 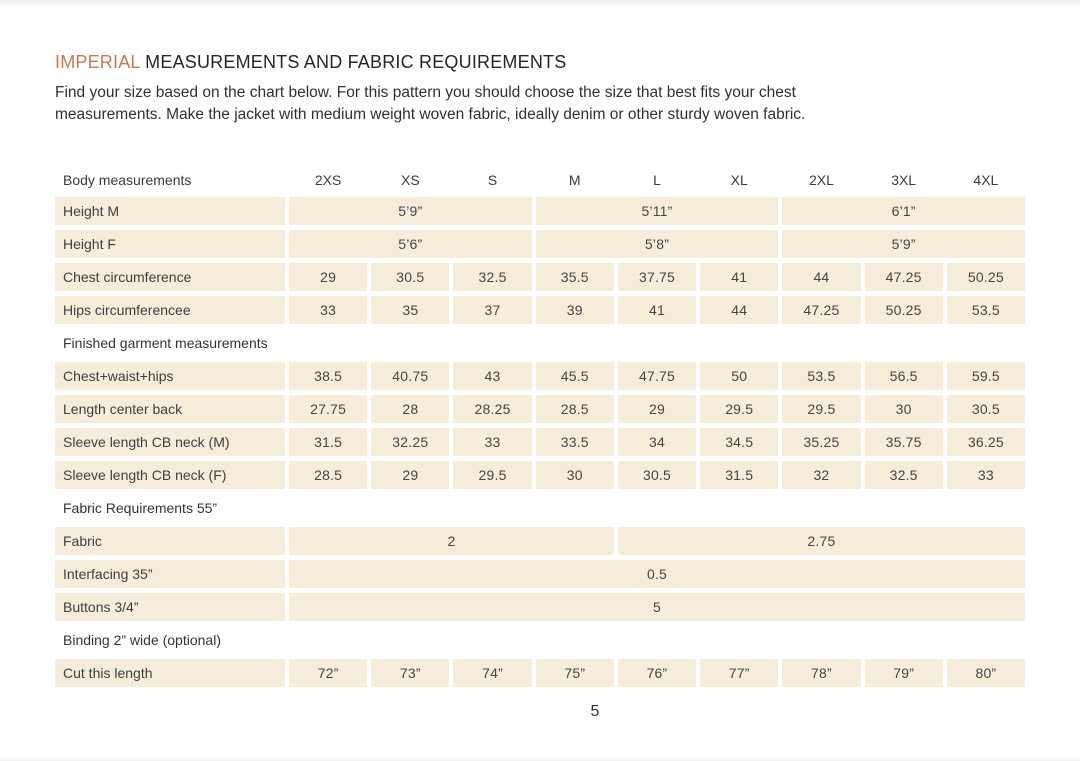 I want to click on page-edge-top, so click(x=540, y=3).